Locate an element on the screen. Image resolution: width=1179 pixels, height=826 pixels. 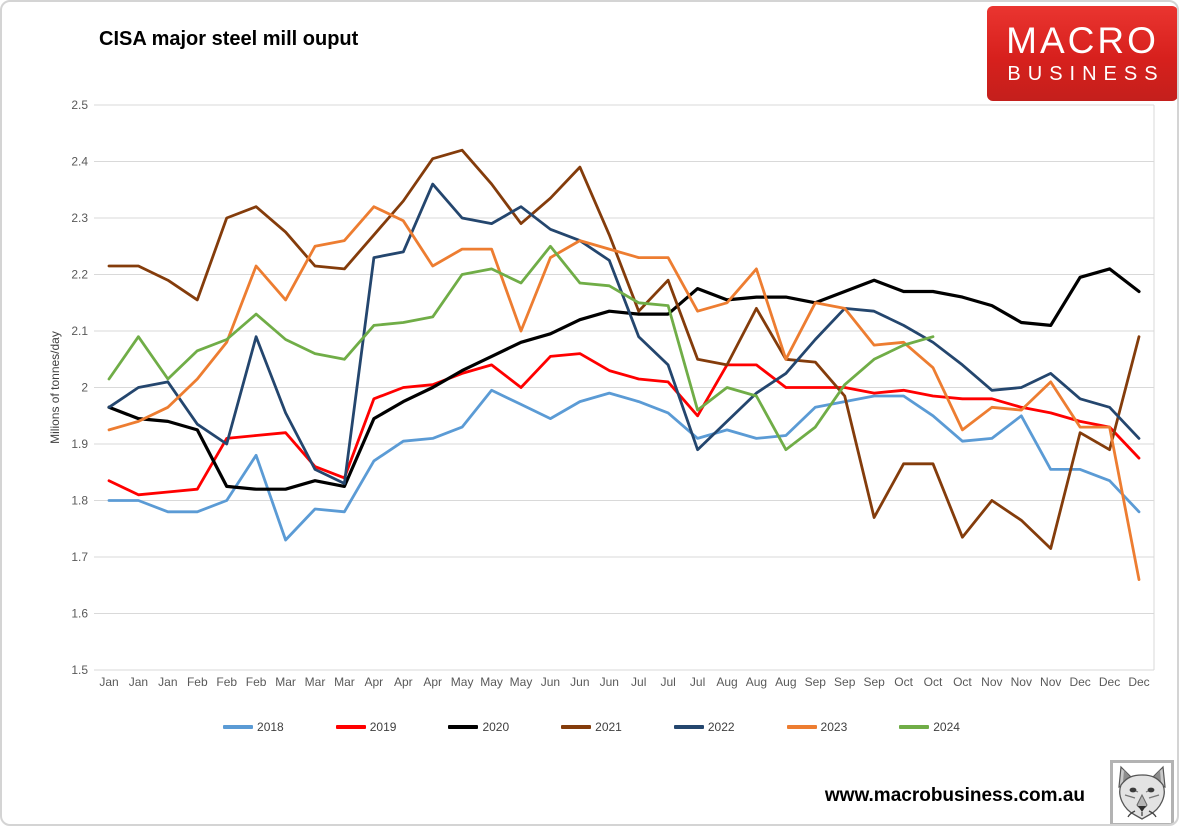
y-tick-label: 1.7 is located at coordinates (79, 557).